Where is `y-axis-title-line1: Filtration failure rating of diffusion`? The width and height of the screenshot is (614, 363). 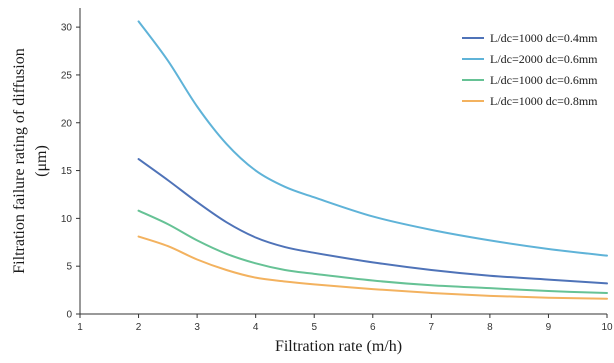 y-axis-title-line1: Filtration failure rating of diffusion is located at coordinates (19, 160).